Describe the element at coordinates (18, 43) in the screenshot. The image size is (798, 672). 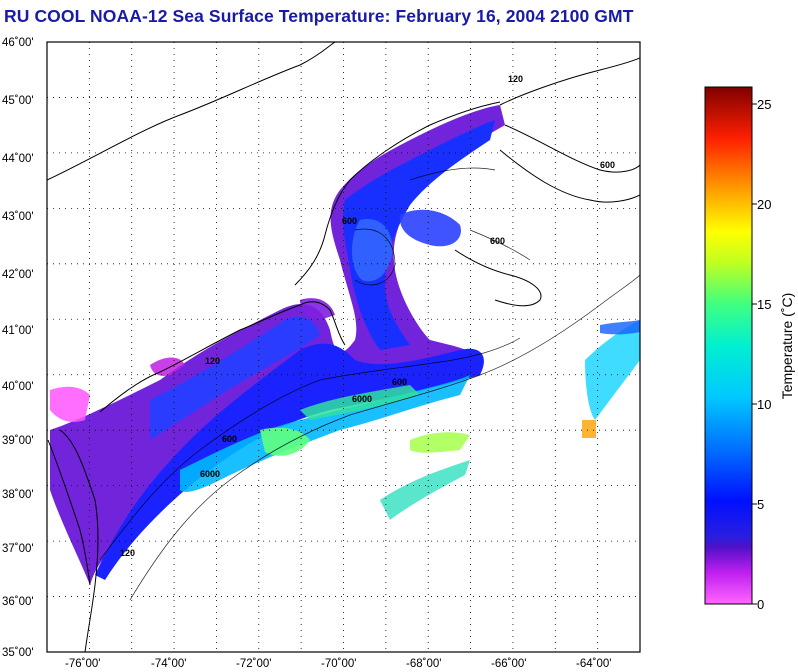
I see `lat-label: 46˚00'` at that location.